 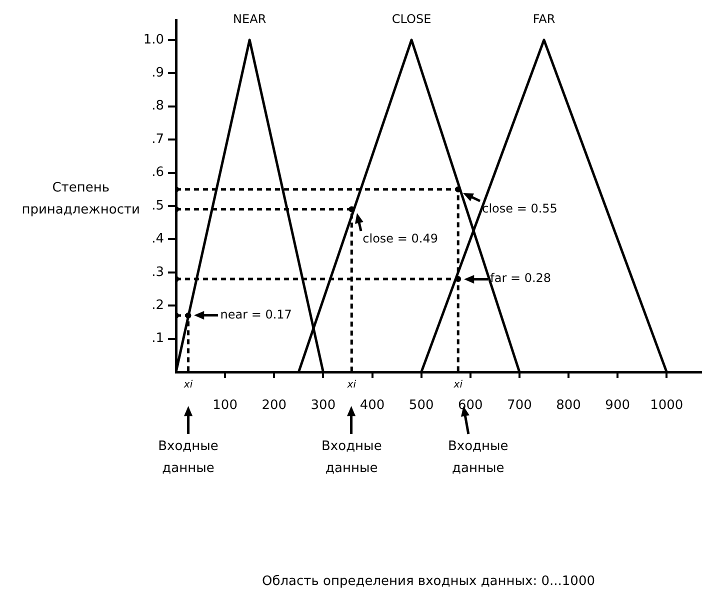 I want to click on annotation: close = 0.49, so click(x=400, y=238).